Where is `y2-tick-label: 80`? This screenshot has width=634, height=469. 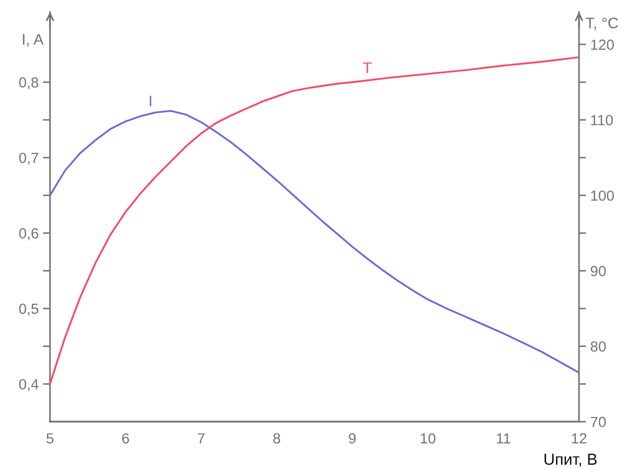 y2-tick-label: 80 is located at coordinates (598, 346).